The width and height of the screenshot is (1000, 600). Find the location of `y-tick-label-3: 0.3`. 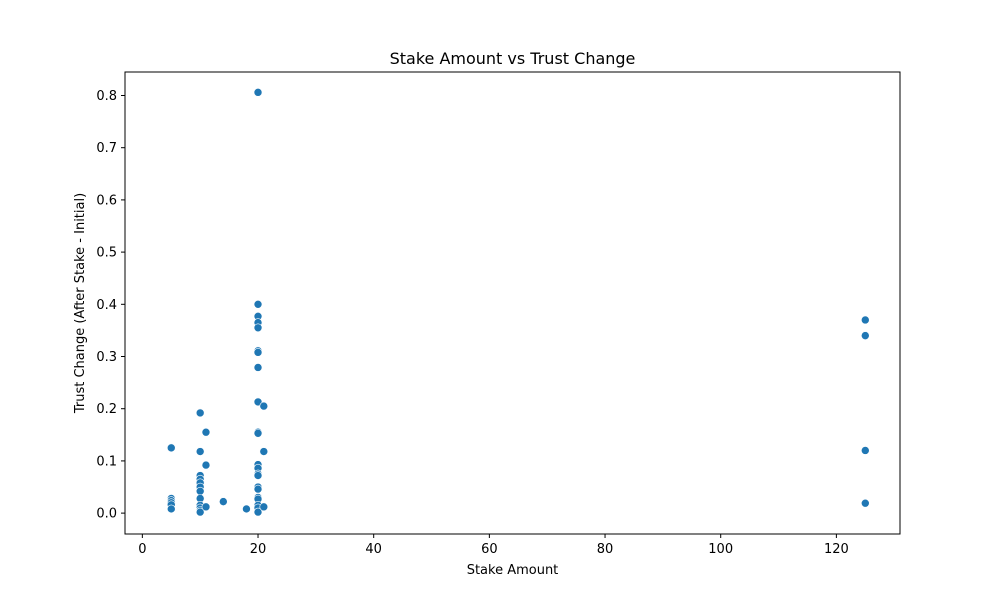

y-tick-label-3: 0.3 is located at coordinates (106, 357).